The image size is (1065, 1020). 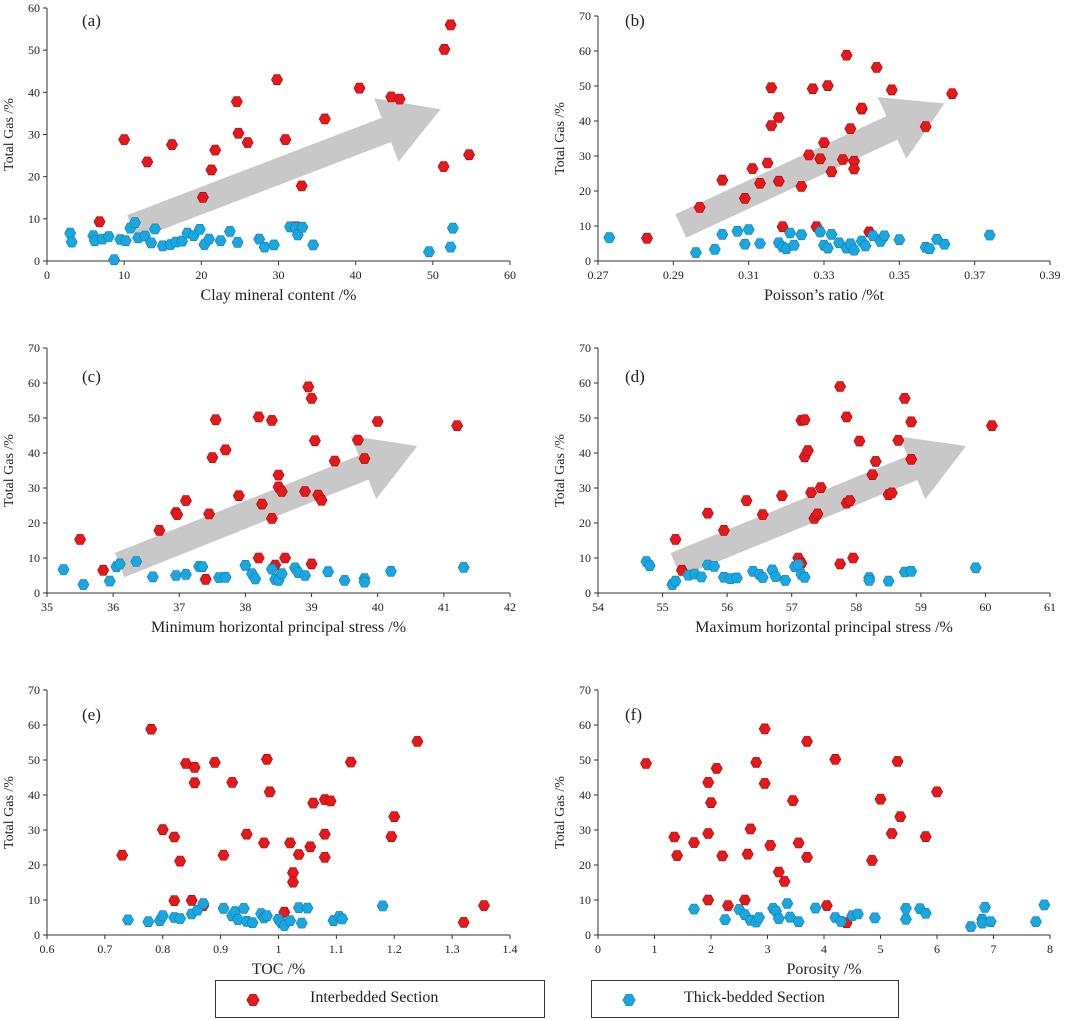 I want to click on y-tick-label-f: 0, so click(x=588, y=935).